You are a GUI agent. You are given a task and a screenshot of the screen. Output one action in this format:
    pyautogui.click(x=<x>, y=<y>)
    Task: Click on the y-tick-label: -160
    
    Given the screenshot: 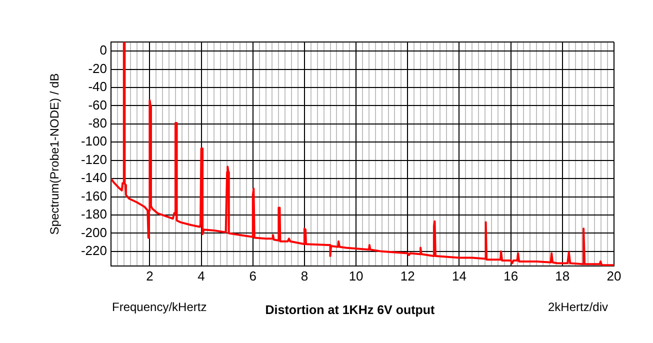 What is the action you would take?
    pyautogui.click(x=93, y=196)
    